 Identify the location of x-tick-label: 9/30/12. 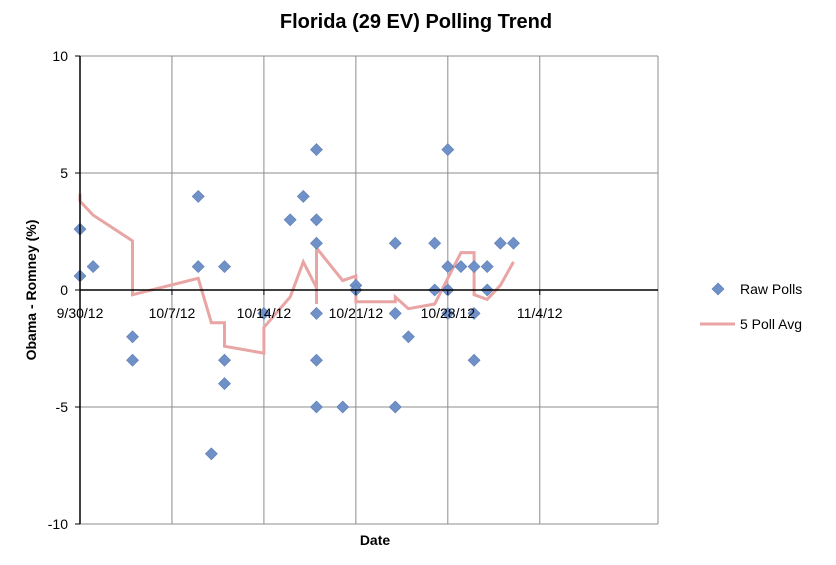
(80, 313).